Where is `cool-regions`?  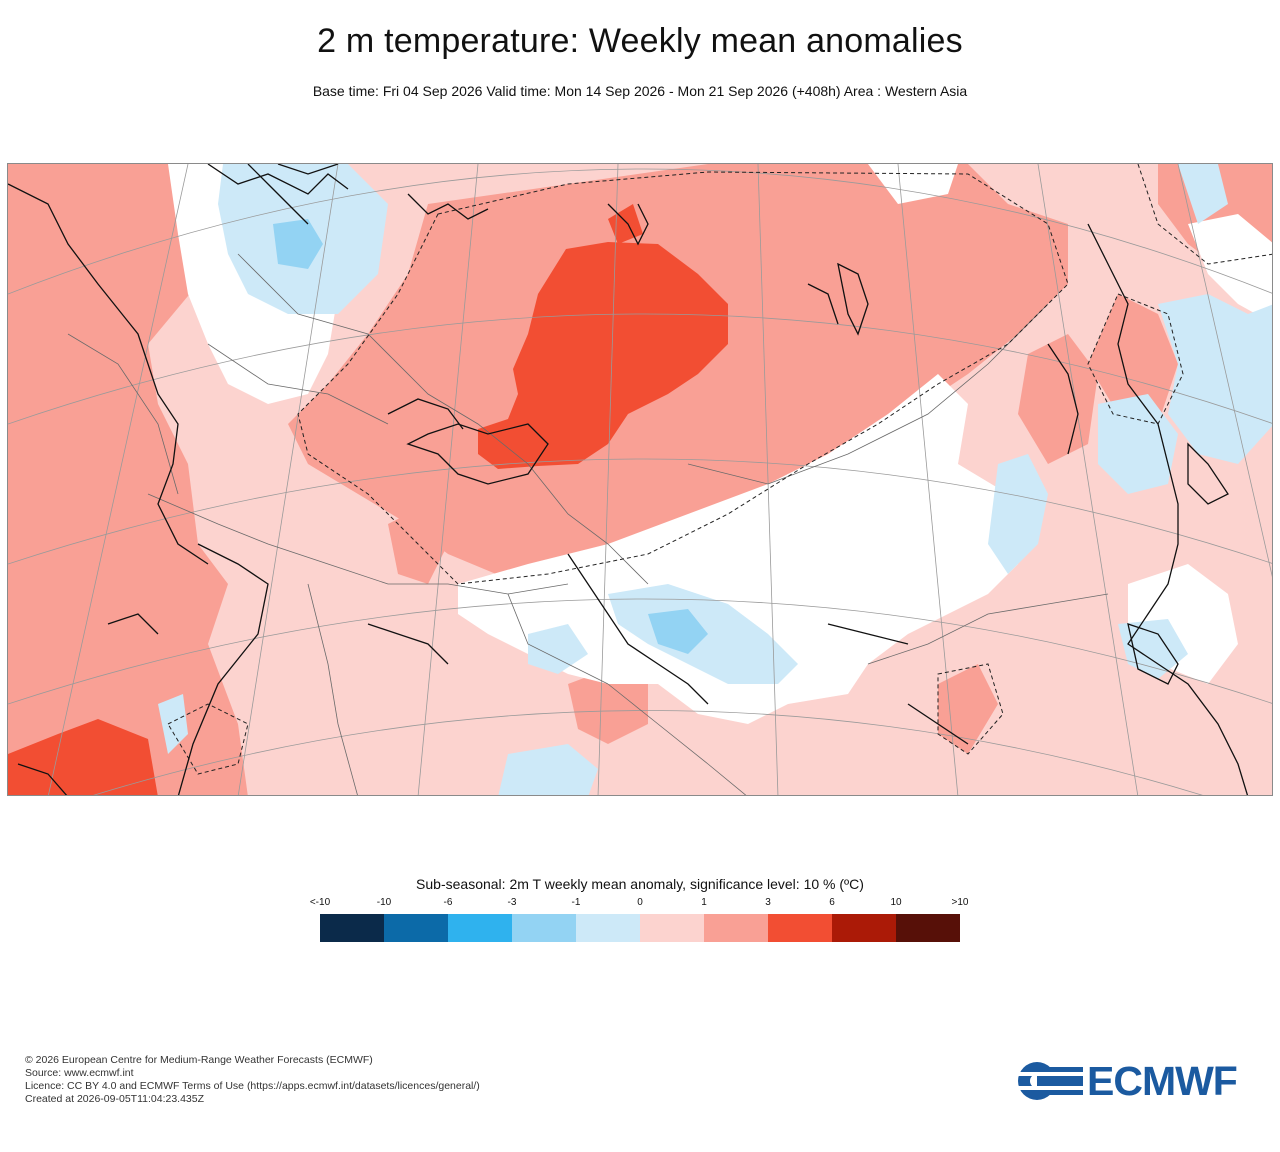 cool-regions is located at coordinates (490, 436).